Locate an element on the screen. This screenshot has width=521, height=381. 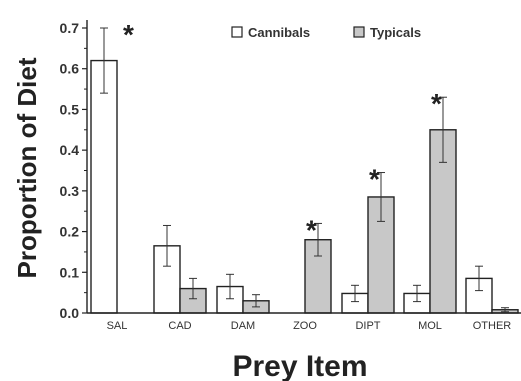
error-bar-cannibals-dam is located at coordinates (230, 286).